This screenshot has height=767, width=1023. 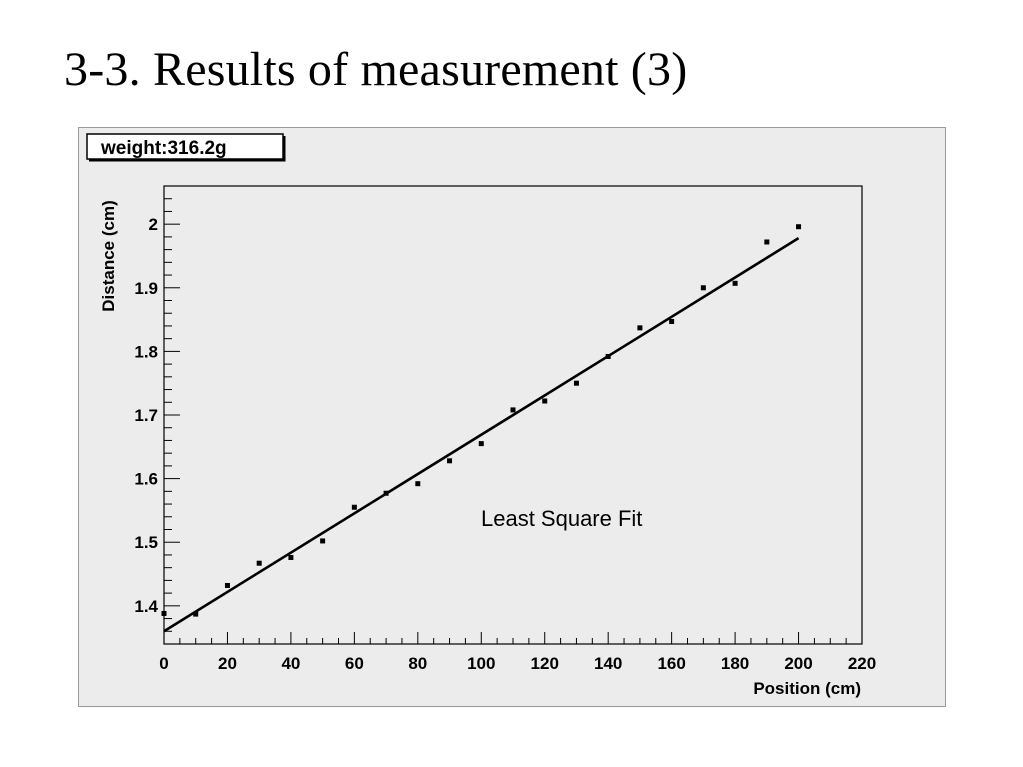 I want to click on y-tick-label: 1.7, so click(x=146, y=415).